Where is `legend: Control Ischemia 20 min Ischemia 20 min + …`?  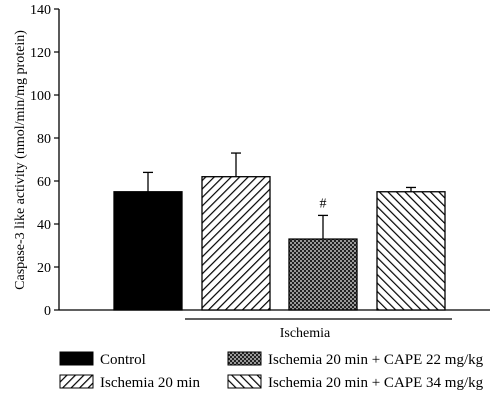 legend: Control Ischemia 20 min Ischemia 20 min + … is located at coordinates (271, 371).